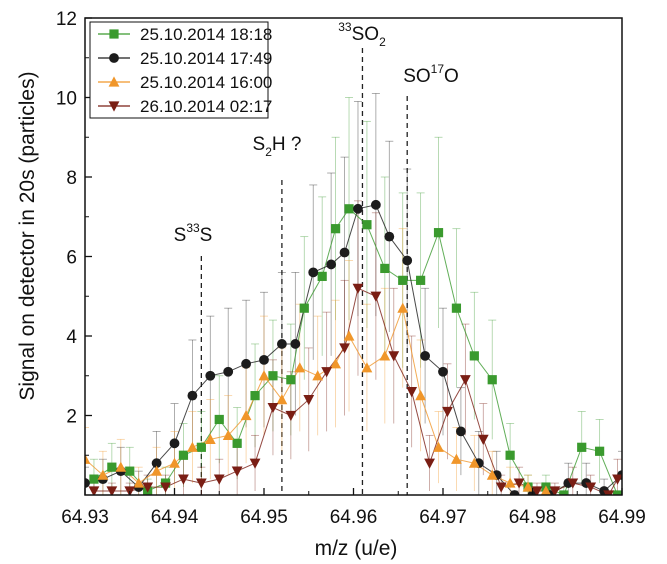 Image resolution: width=667 pixels, height=564 pixels. I want to click on x-axis: 64.93 64.94 64.95 64.96 64.97 64.98 64.99, so click(353, 508).